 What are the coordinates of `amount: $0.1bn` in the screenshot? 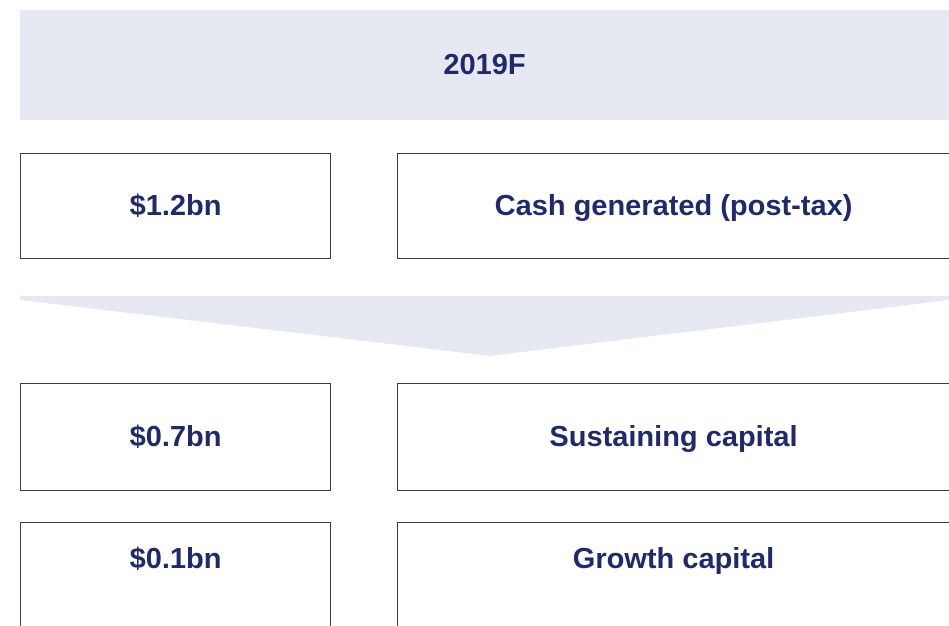 It's located at (175, 559).